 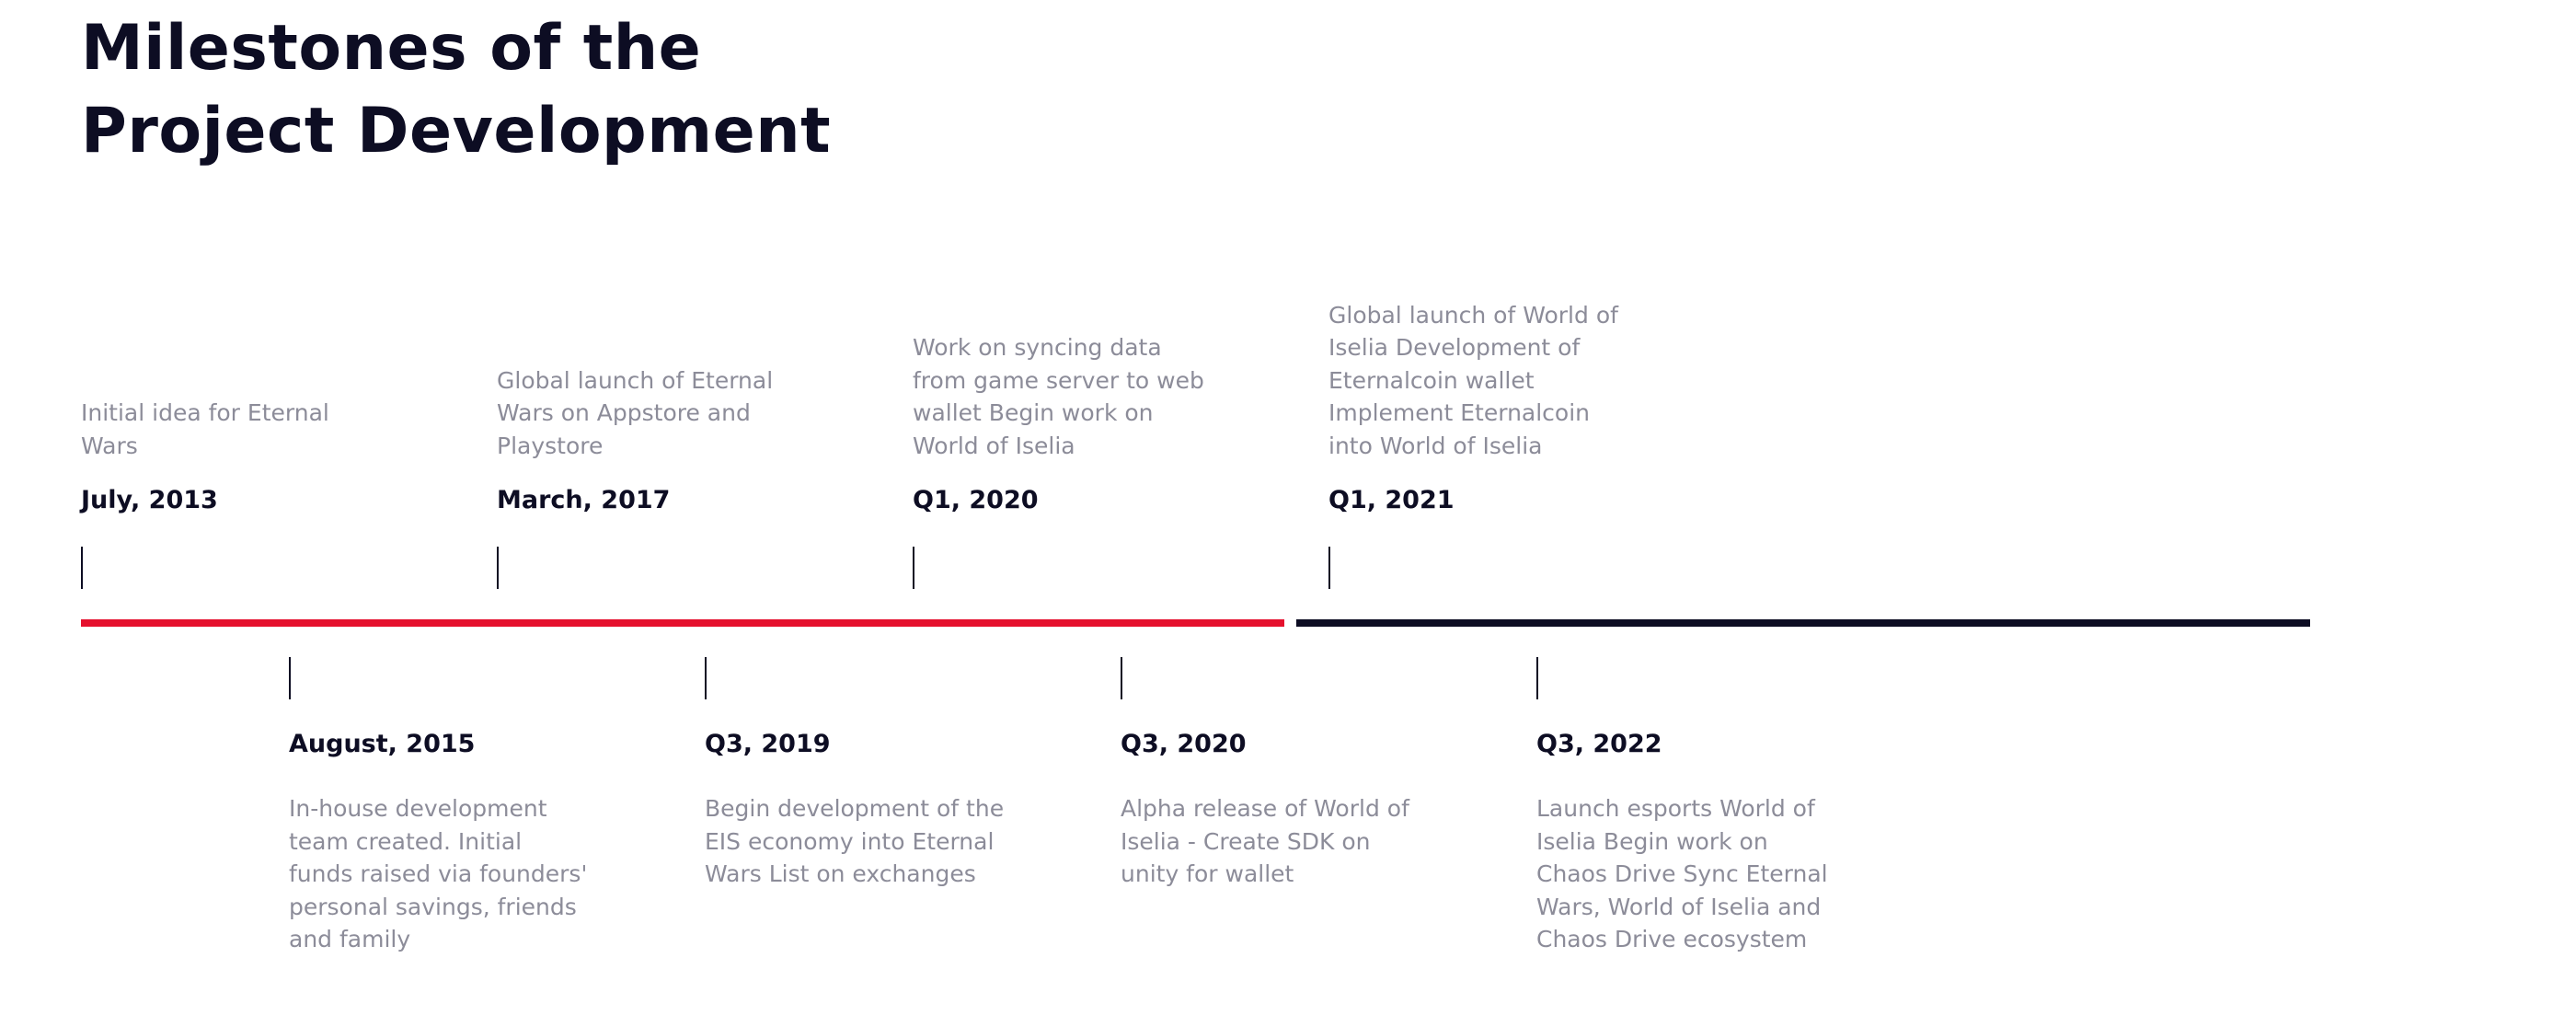 I want to click on milestone-date: March, 2017, so click(x=584, y=500).